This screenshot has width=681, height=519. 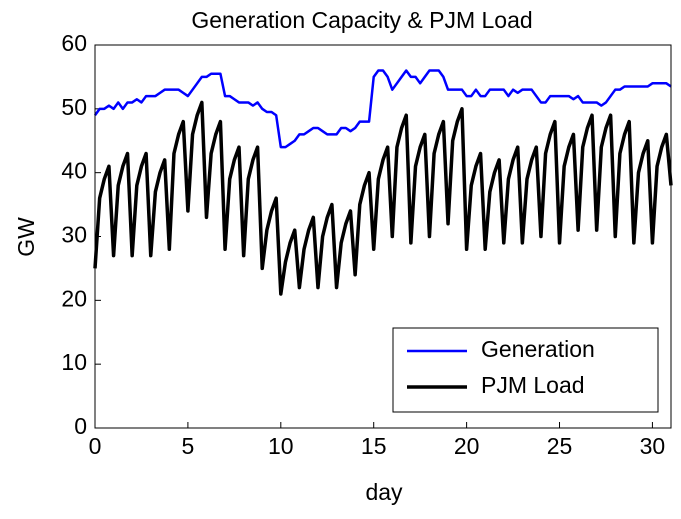 What do you see at coordinates (281, 446) in the screenshot?
I see `x-tick-label: 10` at bounding box center [281, 446].